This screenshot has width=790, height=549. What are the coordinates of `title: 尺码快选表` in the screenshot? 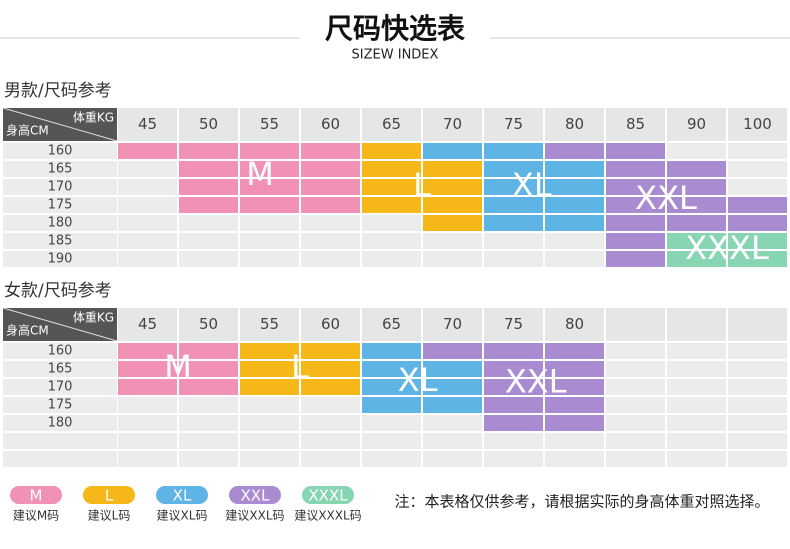 It's located at (395, 28).